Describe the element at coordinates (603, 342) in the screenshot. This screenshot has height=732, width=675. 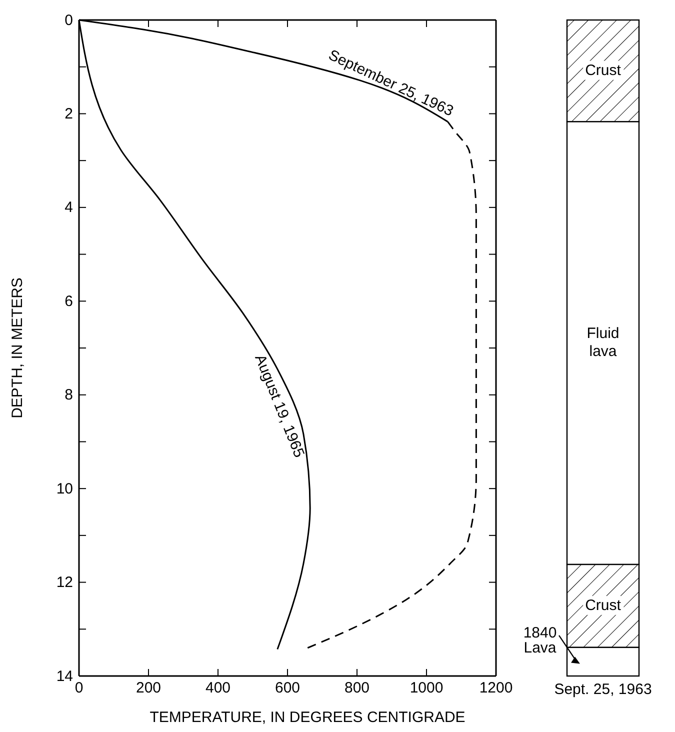
I see `series-label: Fluid lava` at that location.